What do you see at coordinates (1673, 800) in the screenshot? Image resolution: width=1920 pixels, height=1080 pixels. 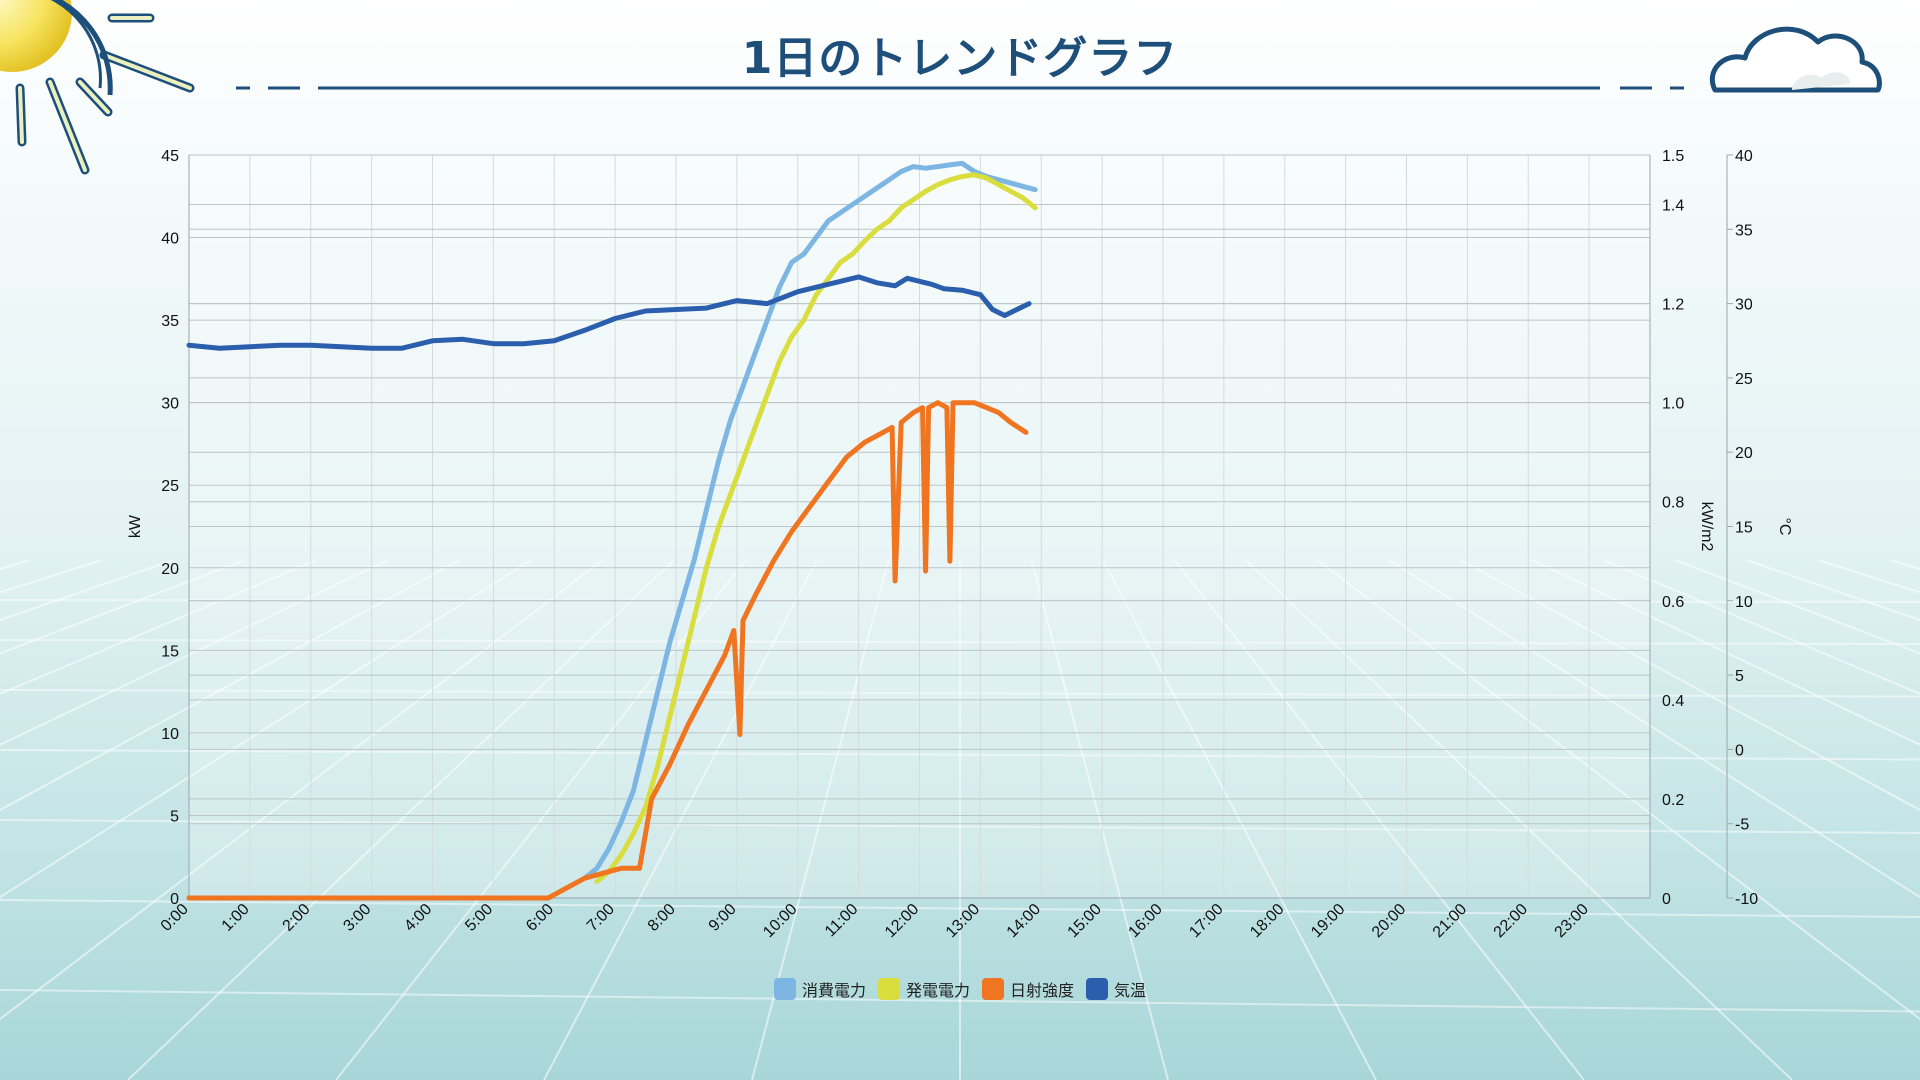 I see `y-right1-tick-label: 0.2` at bounding box center [1673, 800].